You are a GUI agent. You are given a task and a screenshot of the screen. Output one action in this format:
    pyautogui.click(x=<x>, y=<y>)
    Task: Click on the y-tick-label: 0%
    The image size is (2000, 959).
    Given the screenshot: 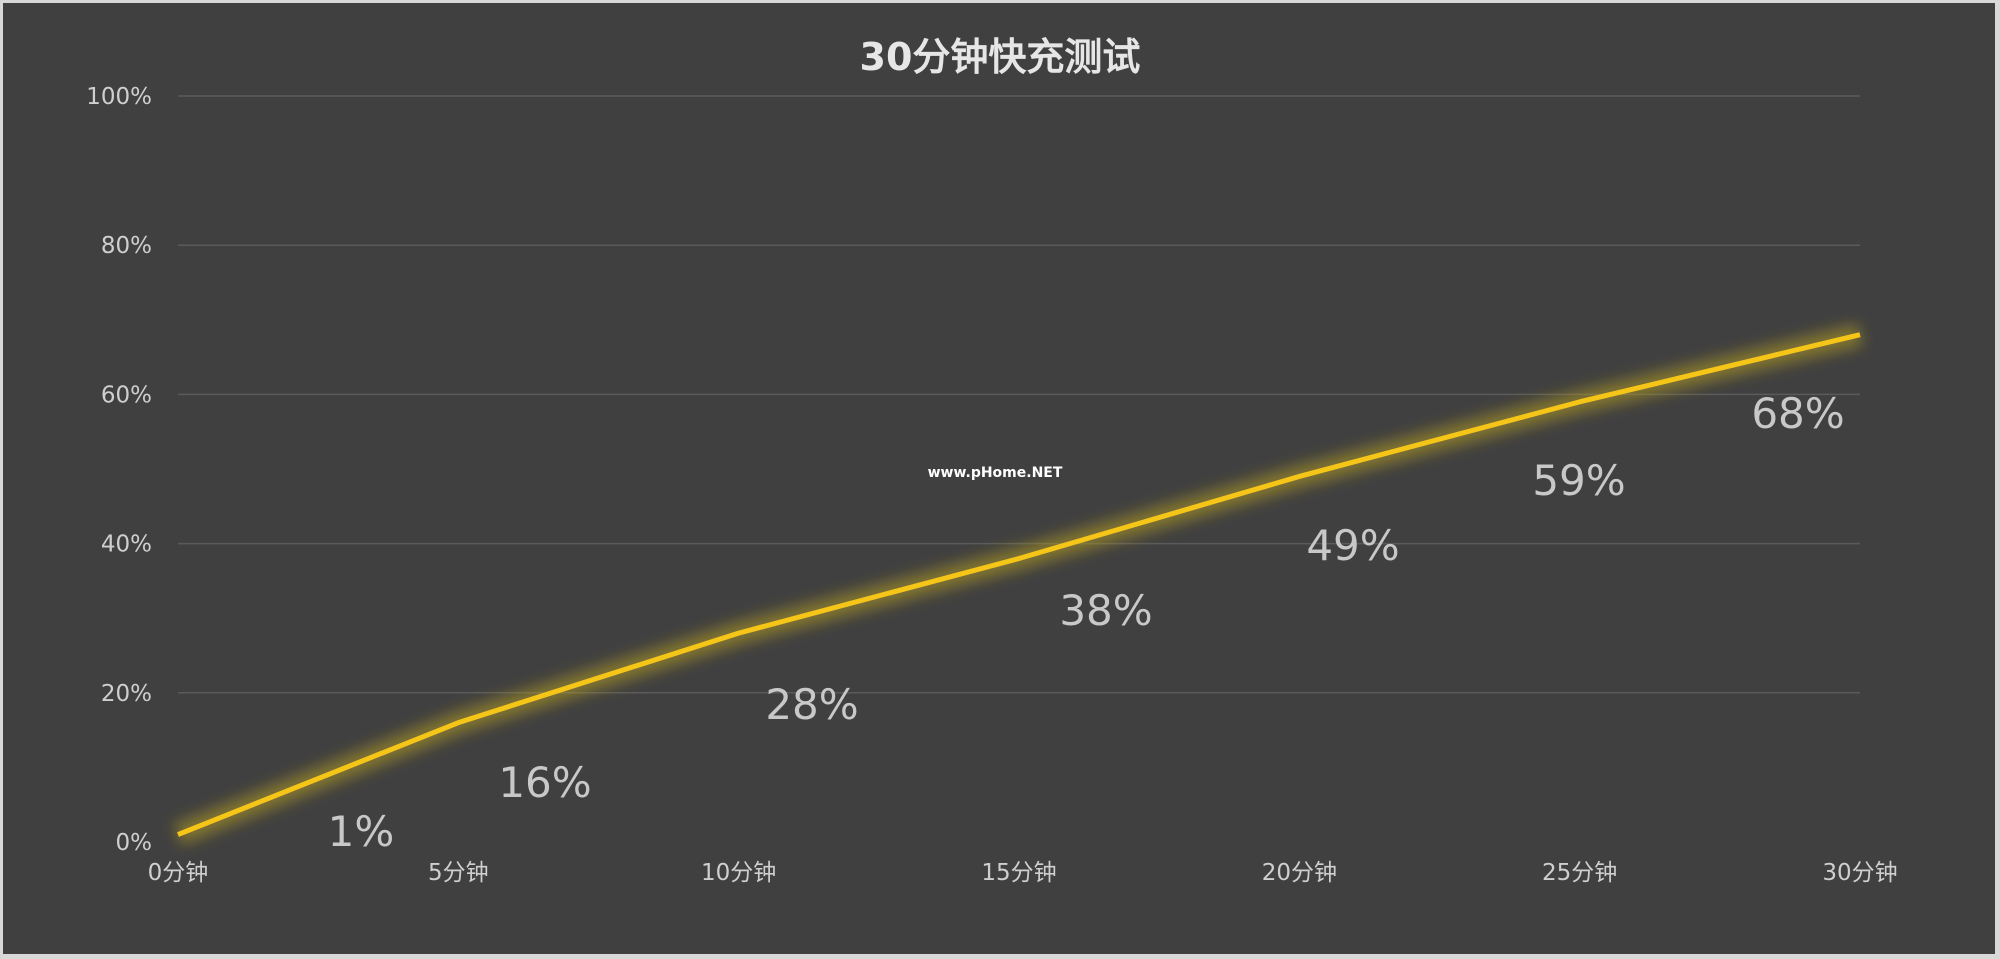 What is the action you would take?
    pyautogui.click(x=134, y=843)
    